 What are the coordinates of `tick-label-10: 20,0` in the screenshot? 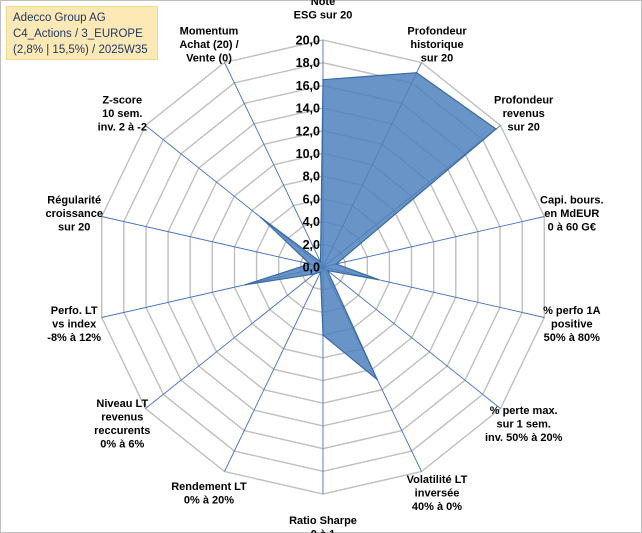 It's located at (308, 41).